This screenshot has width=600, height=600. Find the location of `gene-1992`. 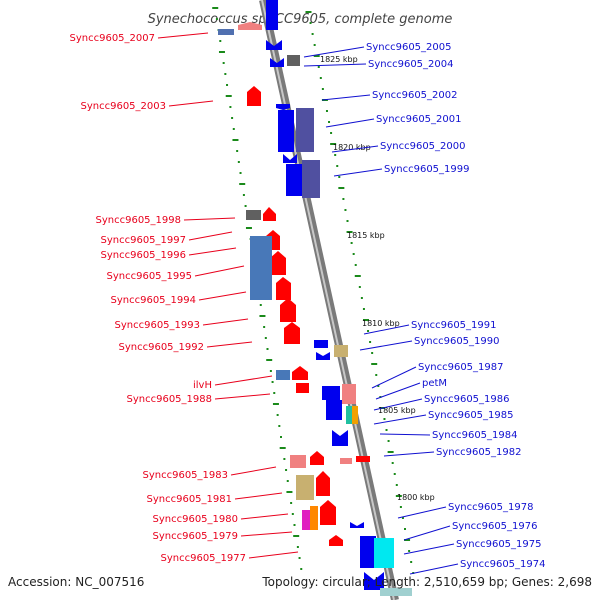

gene-1992 is located at coordinates (292, 333).